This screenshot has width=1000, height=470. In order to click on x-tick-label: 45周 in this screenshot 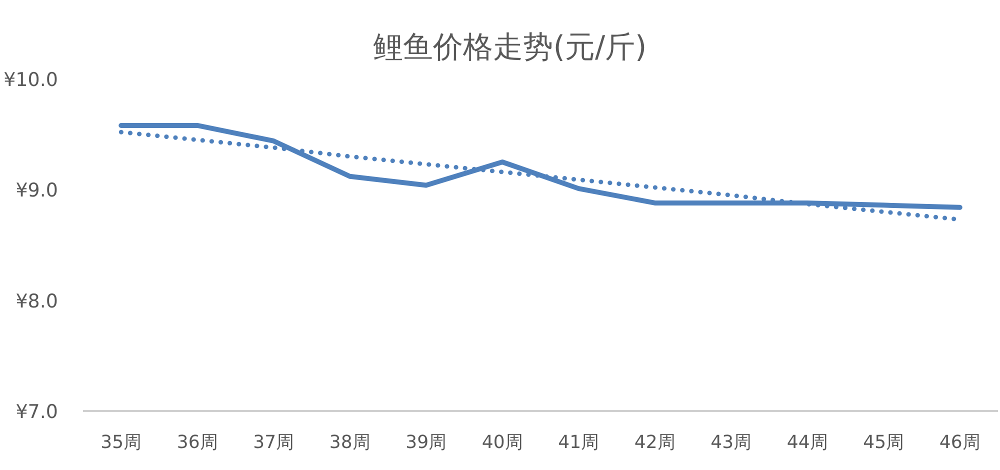, I will do `click(883, 442)`.